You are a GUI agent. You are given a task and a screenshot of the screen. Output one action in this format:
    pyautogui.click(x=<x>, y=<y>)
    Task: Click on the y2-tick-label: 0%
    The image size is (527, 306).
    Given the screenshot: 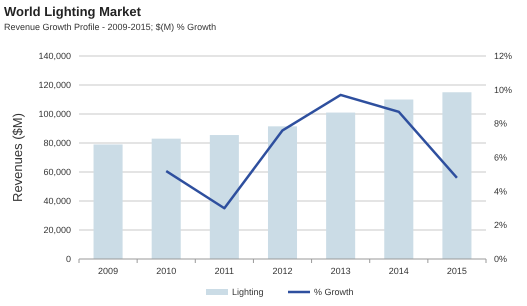 What is the action you would take?
    pyautogui.click(x=501, y=259)
    